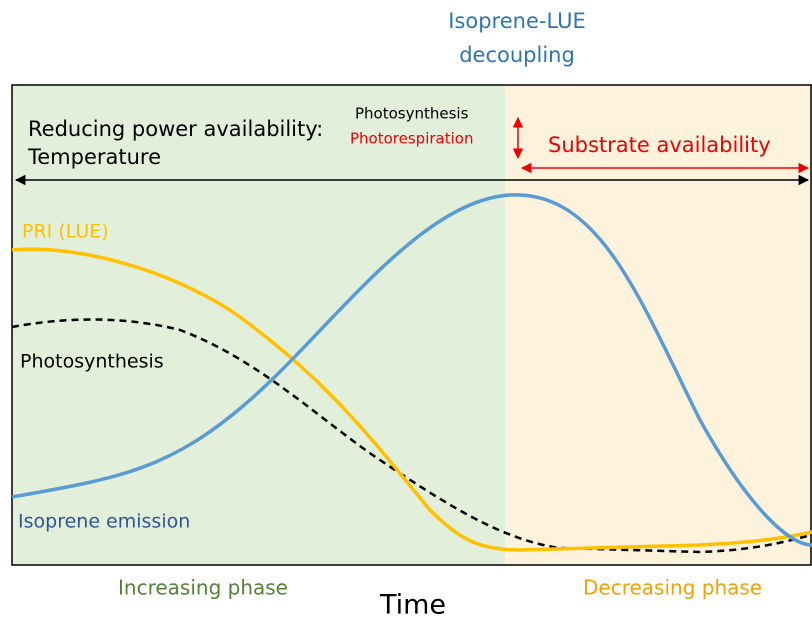 This screenshot has width=812, height=624. Describe the element at coordinates (659, 145) in the screenshot. I see `driver-label: Substrate availability` at that location.